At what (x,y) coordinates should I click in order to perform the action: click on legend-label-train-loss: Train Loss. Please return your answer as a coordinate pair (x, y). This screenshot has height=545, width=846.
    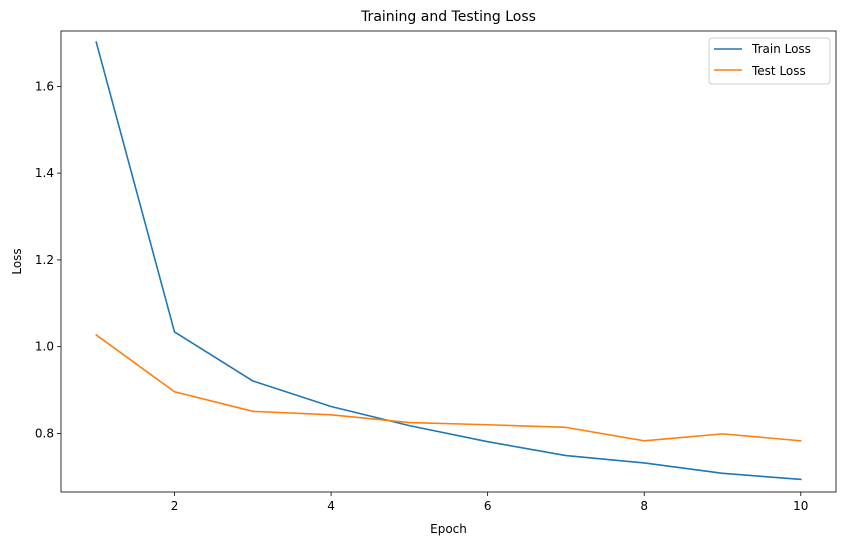
    Looking at the image, I should click on (781, 49).